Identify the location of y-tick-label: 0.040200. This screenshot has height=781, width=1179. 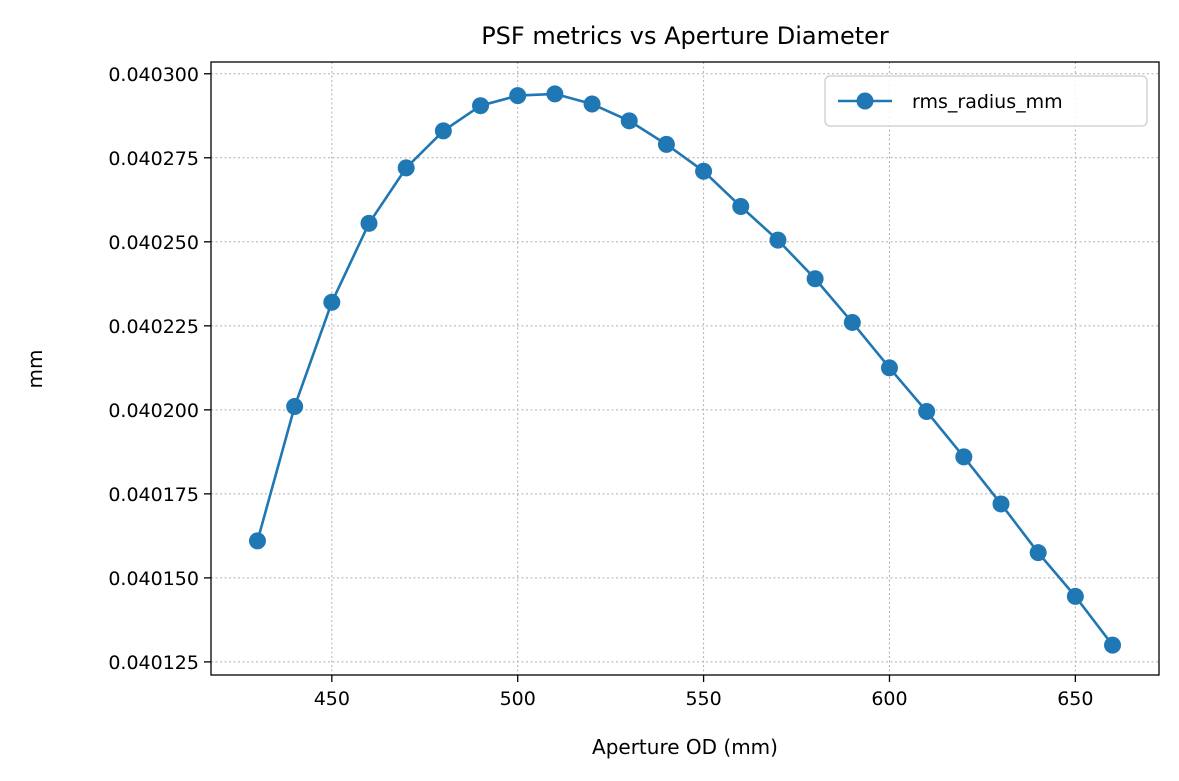
(153, 411).